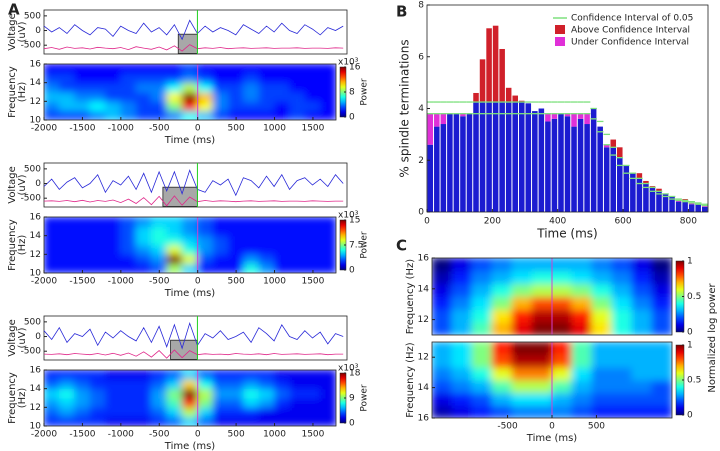 The width and height of the screenshot is (720, 451). Describe the element at coordinates (405, 108) in the screenshot. I see `y-axis-label: % spindle terminations` at that location.